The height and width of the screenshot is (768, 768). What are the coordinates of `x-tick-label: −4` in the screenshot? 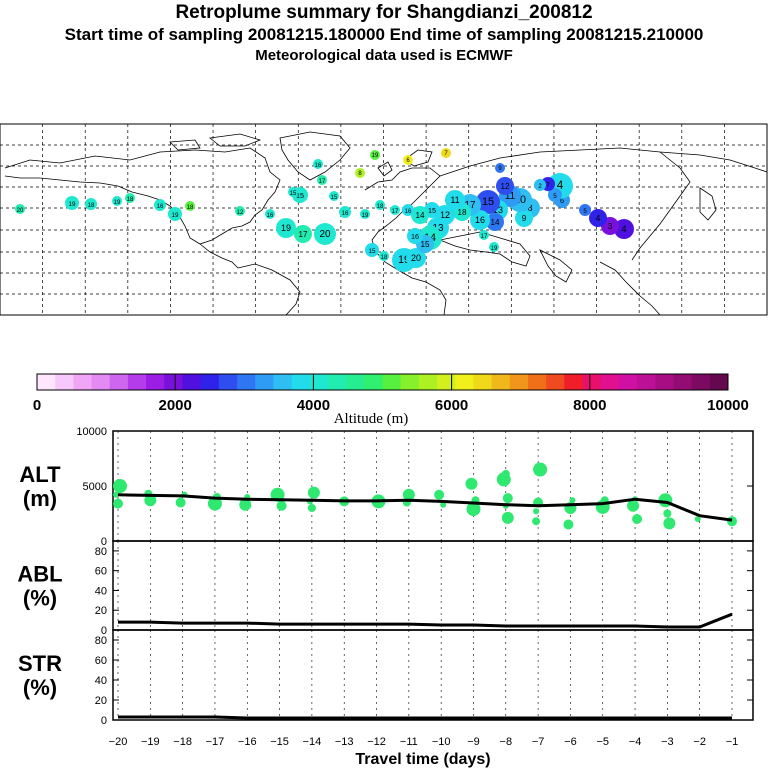 It's located at (635, 742).